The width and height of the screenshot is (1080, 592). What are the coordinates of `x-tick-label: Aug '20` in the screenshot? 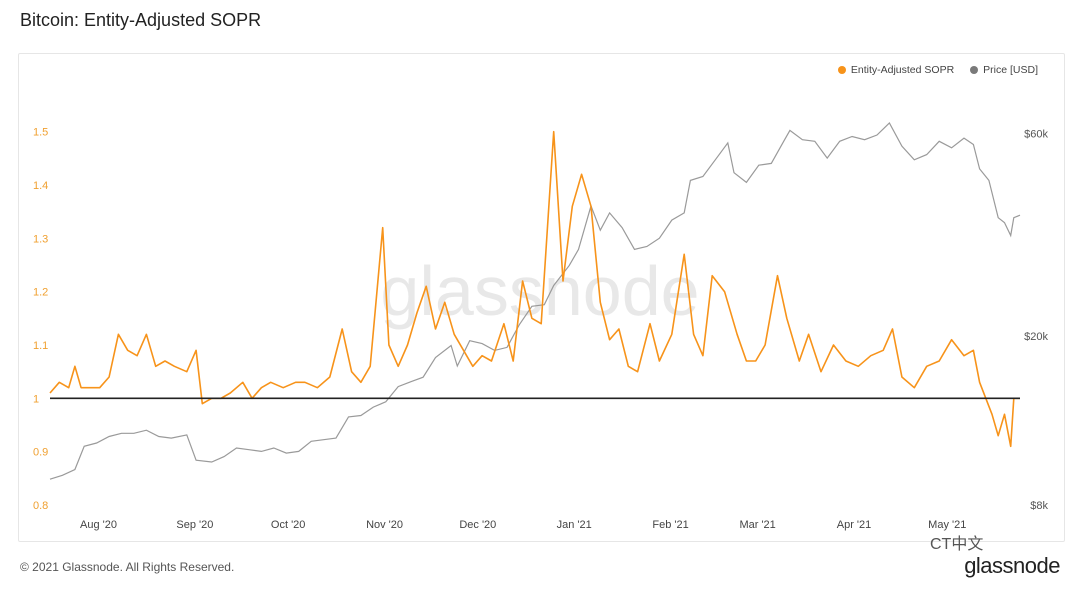 It's located at (98, 525).